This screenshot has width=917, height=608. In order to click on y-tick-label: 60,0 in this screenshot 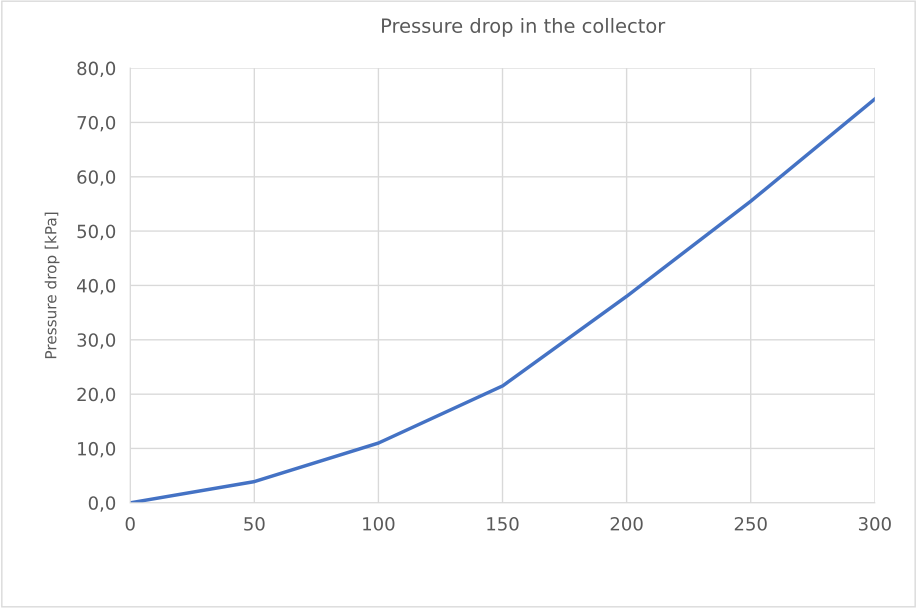, I will do `click(96, 178)`.